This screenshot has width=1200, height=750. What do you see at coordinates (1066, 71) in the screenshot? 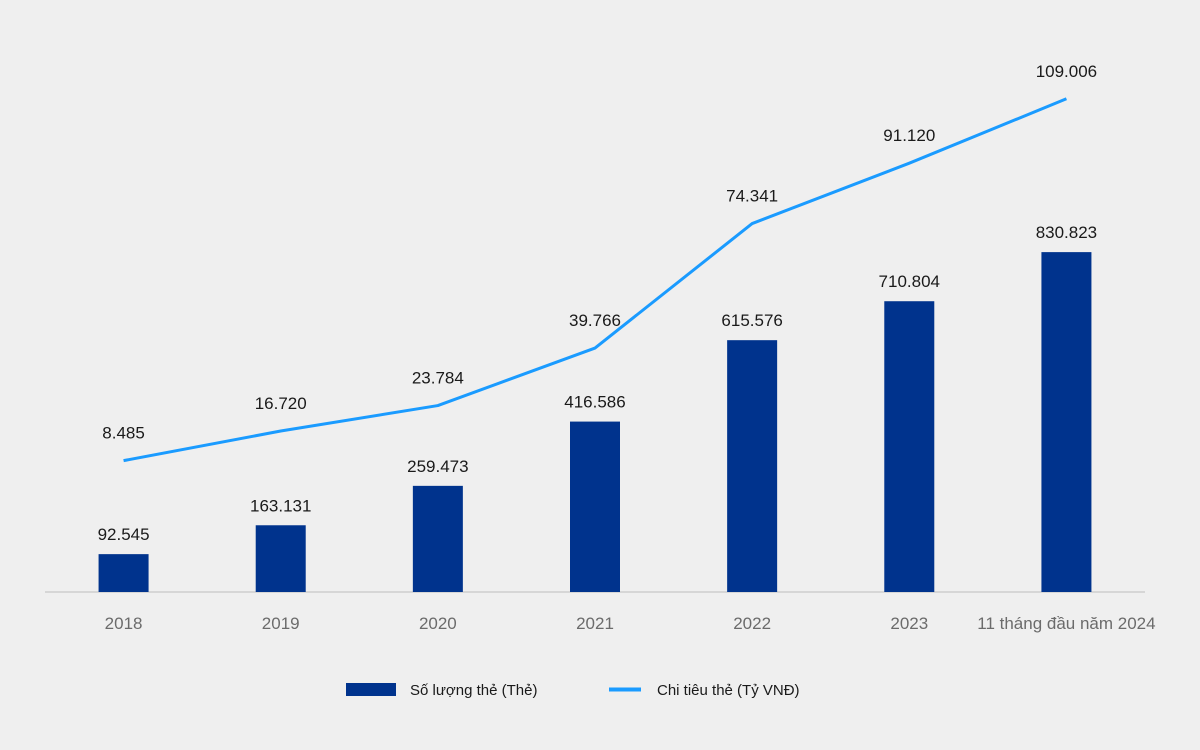
I see `line-data-label: 109.006` at bounding box center [1066, 71].